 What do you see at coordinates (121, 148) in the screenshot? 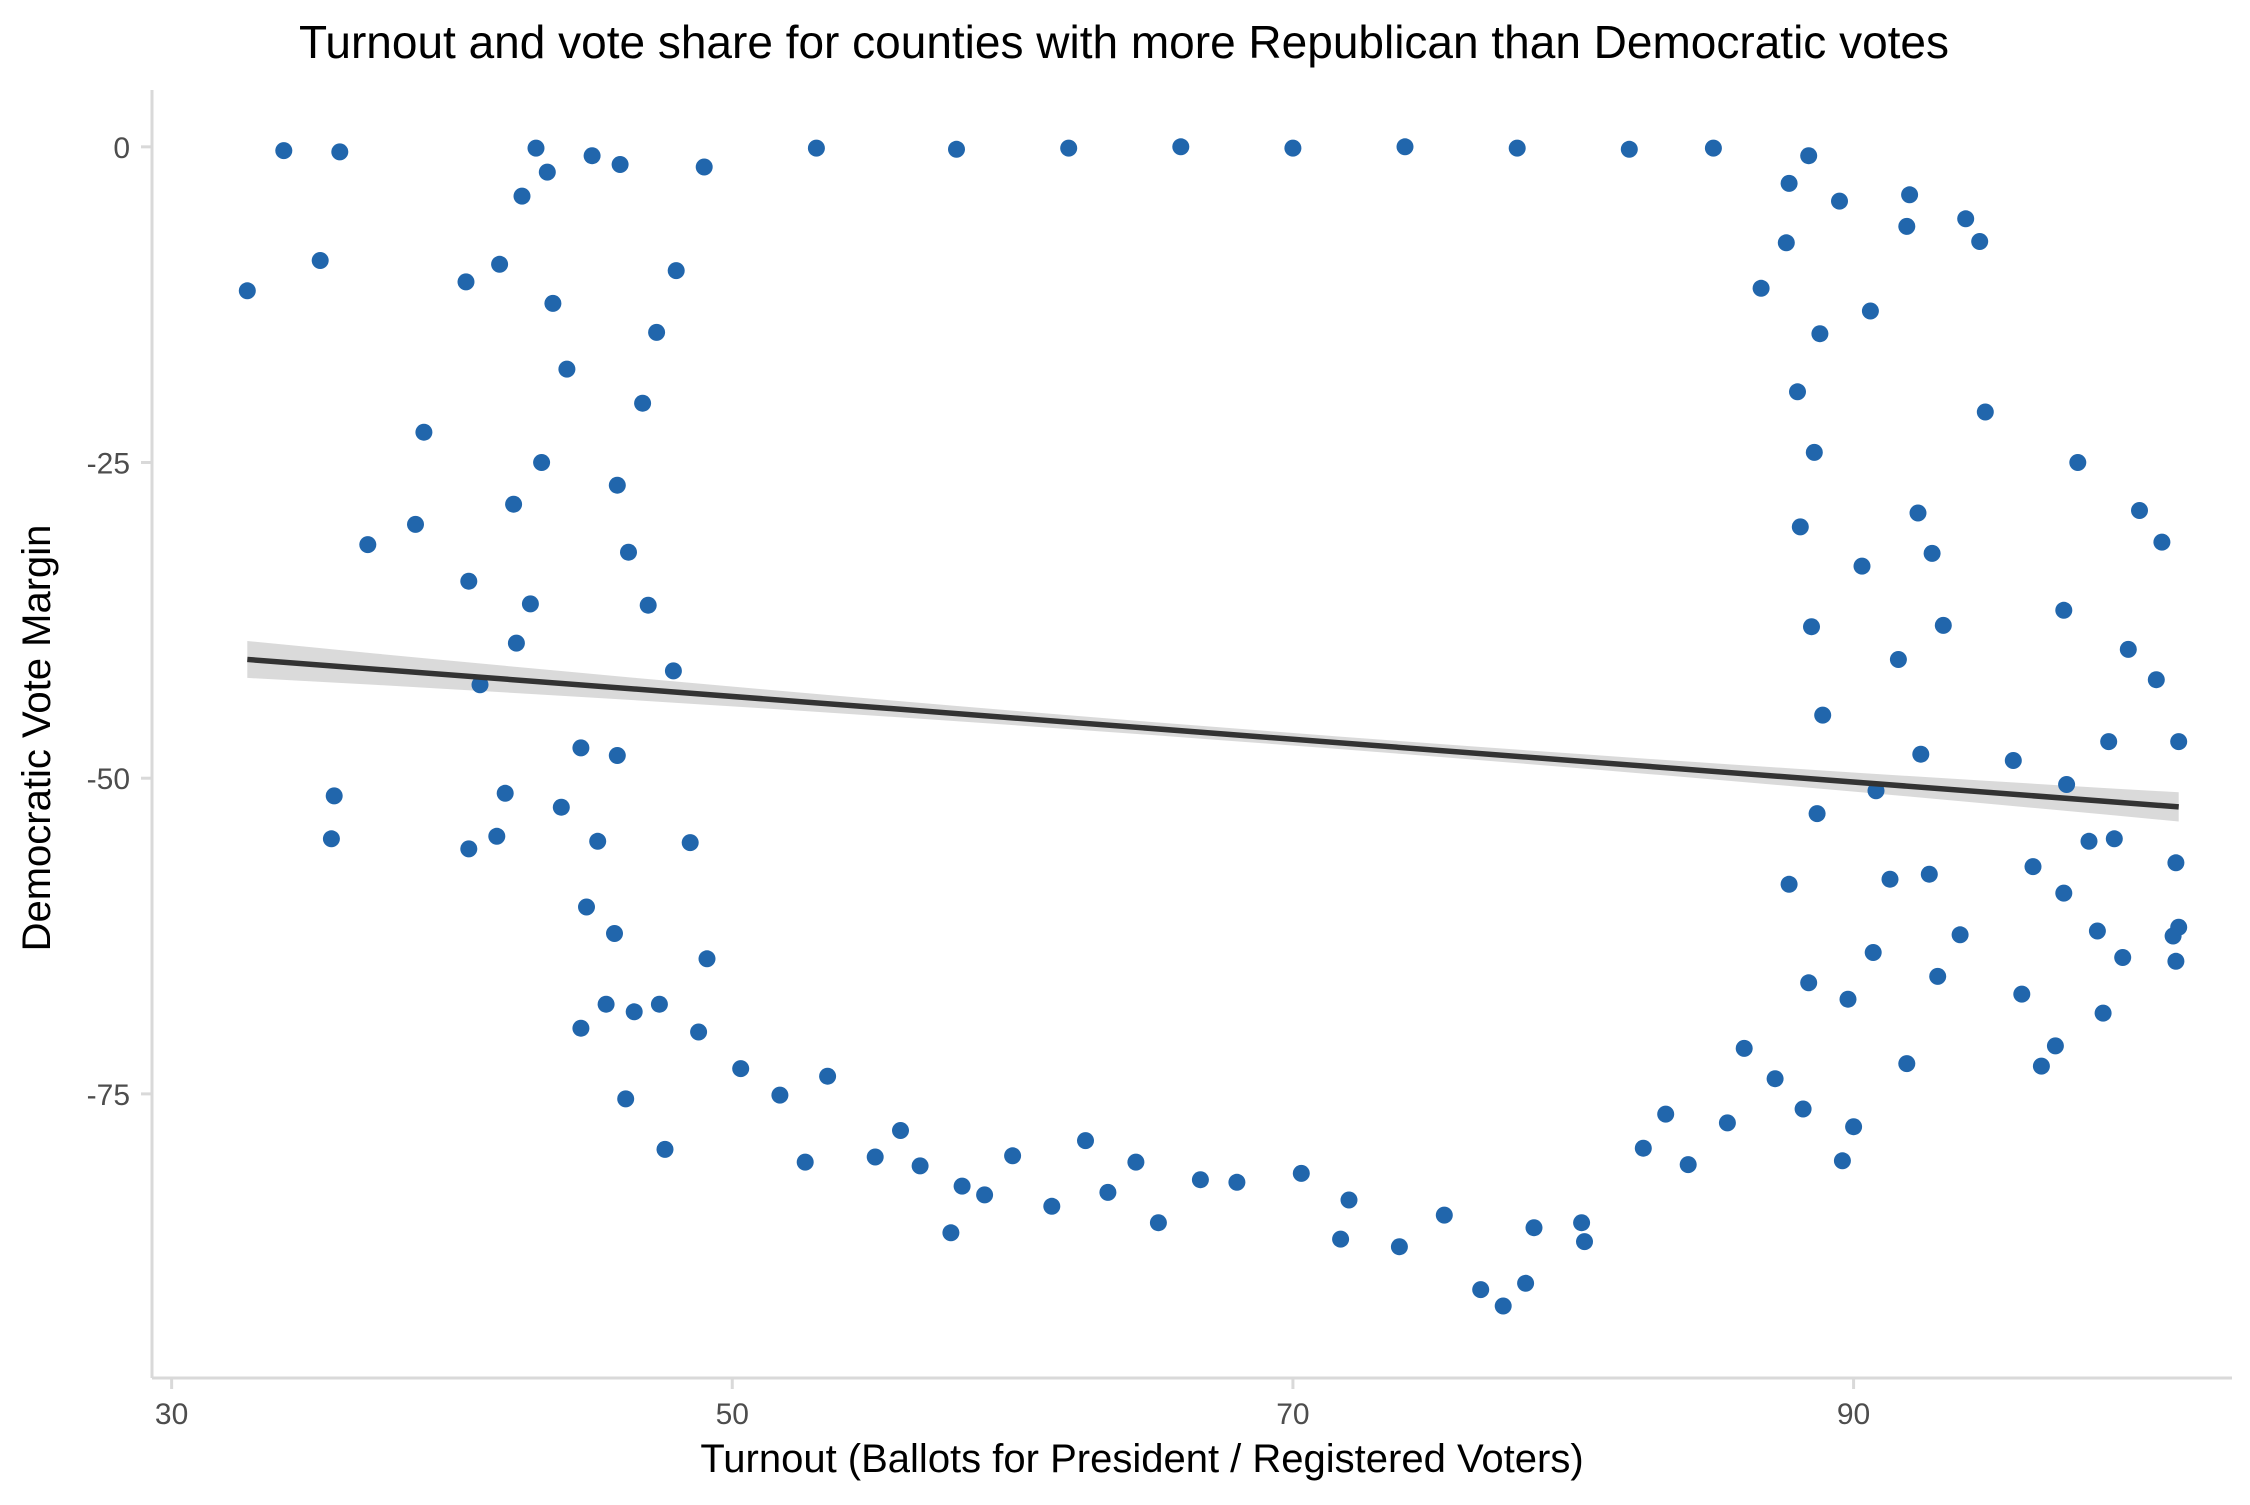
I see `y-tick-label: 0` at bounding box center [121, 148].